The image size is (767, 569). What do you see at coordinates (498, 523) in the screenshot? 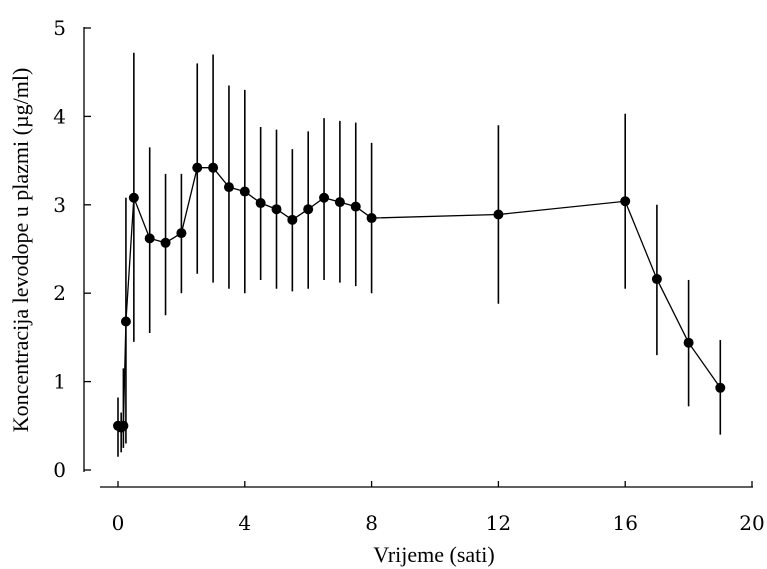
I see `x-tick-label: 12` at bounding box center [498, 523].